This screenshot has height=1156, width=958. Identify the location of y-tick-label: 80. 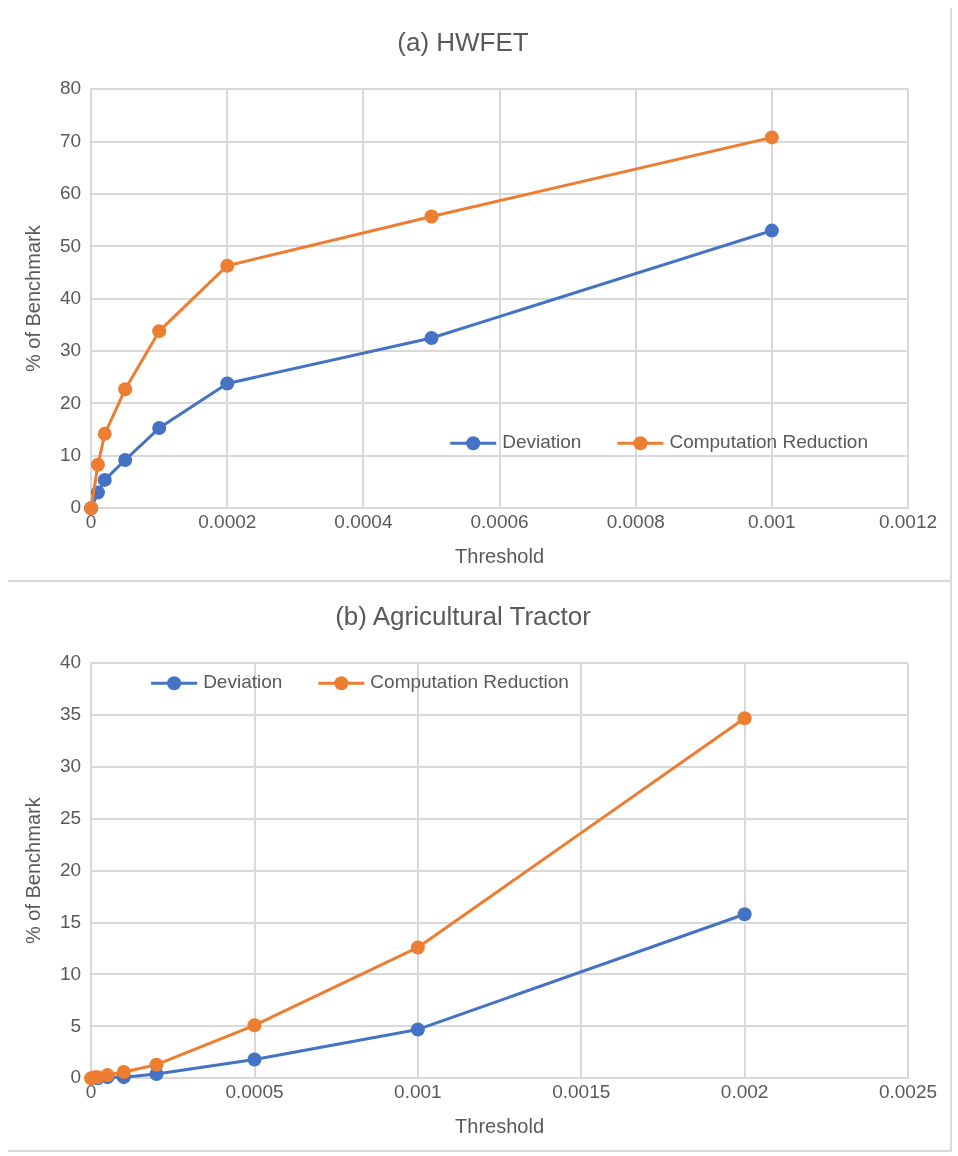
(70, 88).